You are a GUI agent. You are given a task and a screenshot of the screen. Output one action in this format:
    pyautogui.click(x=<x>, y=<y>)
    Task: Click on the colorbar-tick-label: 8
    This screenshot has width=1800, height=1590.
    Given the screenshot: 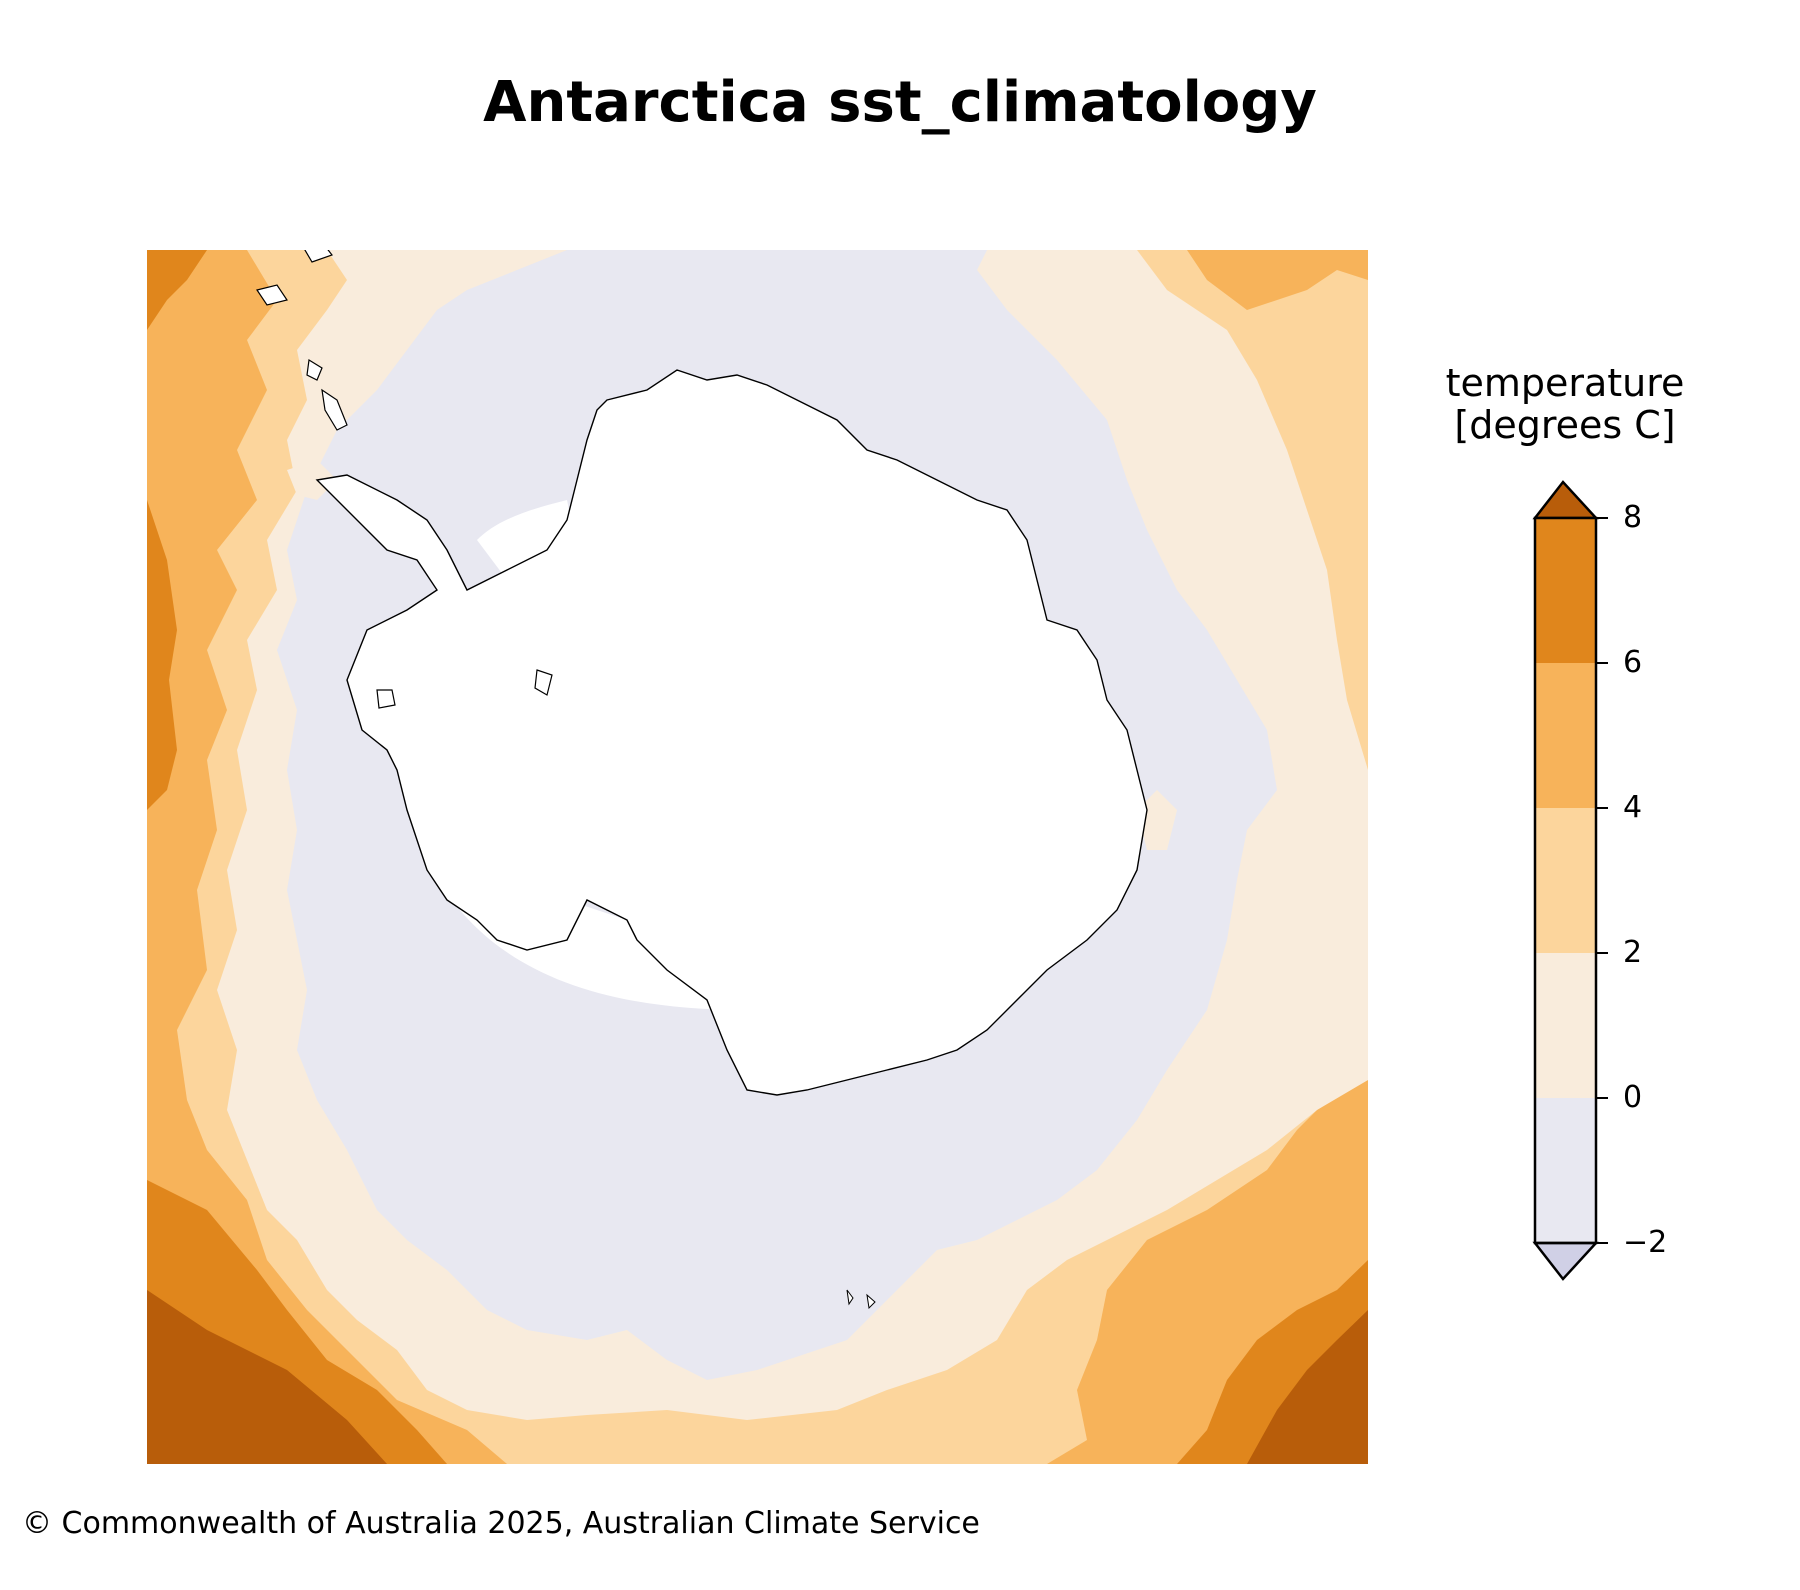 What is the action you would take?
    pyautogui.click(x=1633, y=517)
    